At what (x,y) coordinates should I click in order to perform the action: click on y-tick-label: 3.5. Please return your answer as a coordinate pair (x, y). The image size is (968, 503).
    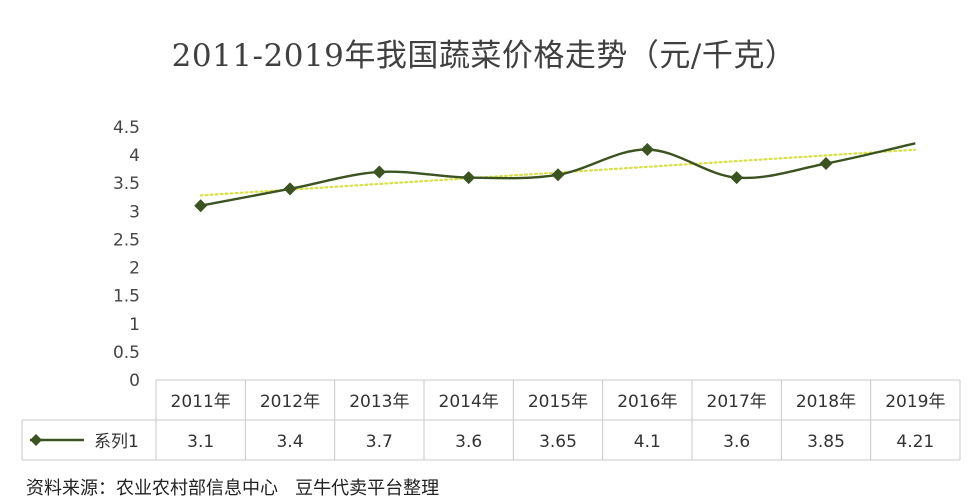
    Looking at the image, I should click on (126, 184).